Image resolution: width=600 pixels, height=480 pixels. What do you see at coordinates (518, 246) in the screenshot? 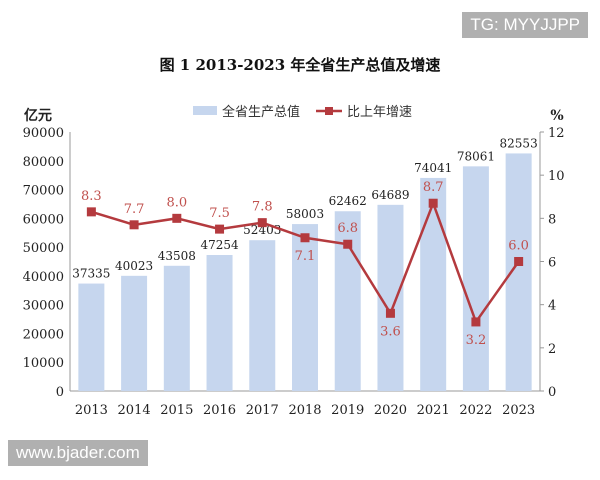
I see `growth-value-label: 6.0` at bounding box center [518, 246].